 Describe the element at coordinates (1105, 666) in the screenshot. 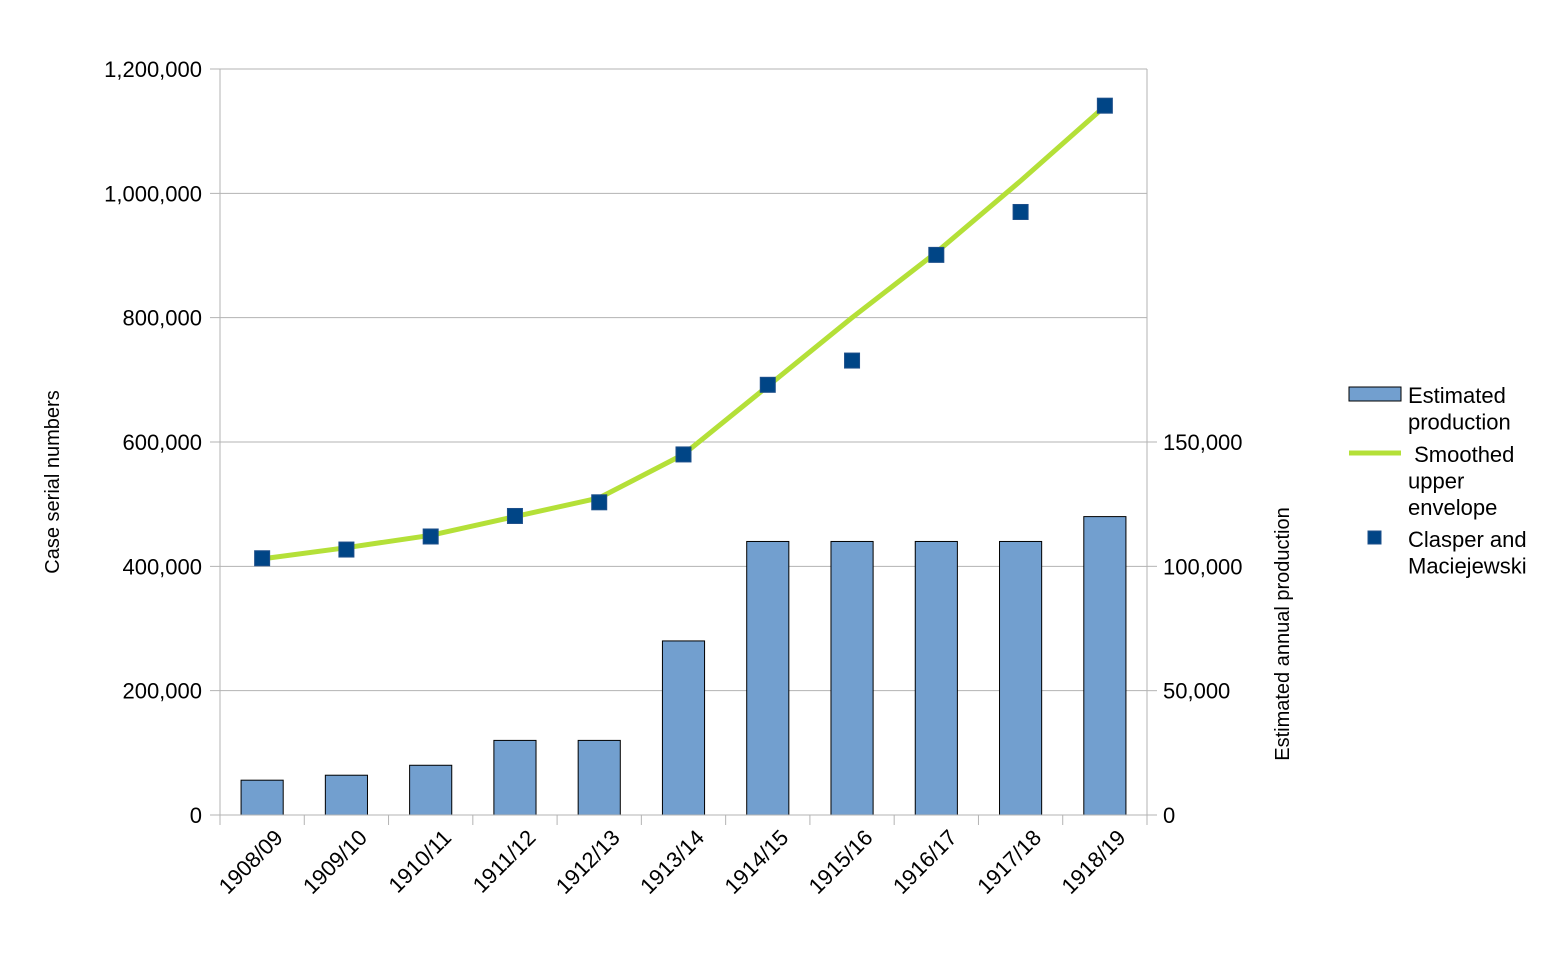

I see `bar-1918/19` at that location.